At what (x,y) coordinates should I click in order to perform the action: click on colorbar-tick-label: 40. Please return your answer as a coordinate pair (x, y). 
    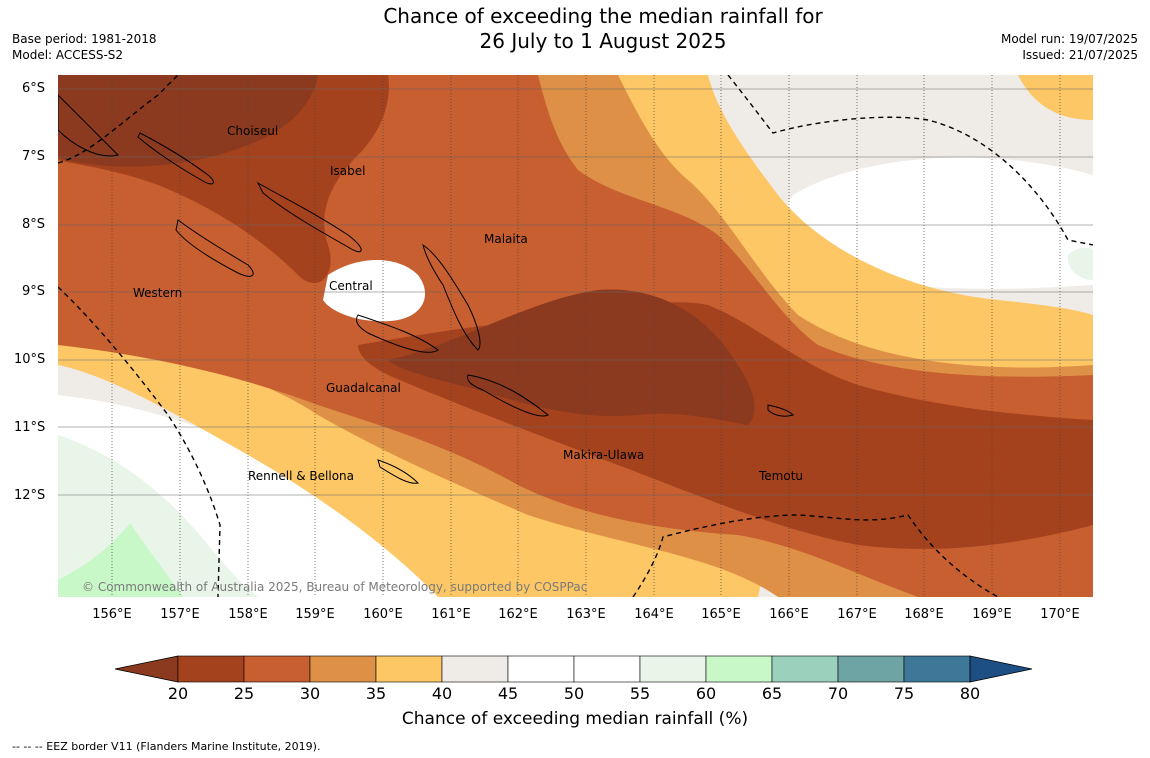
    Looking at the image, I should click on (442, 693).